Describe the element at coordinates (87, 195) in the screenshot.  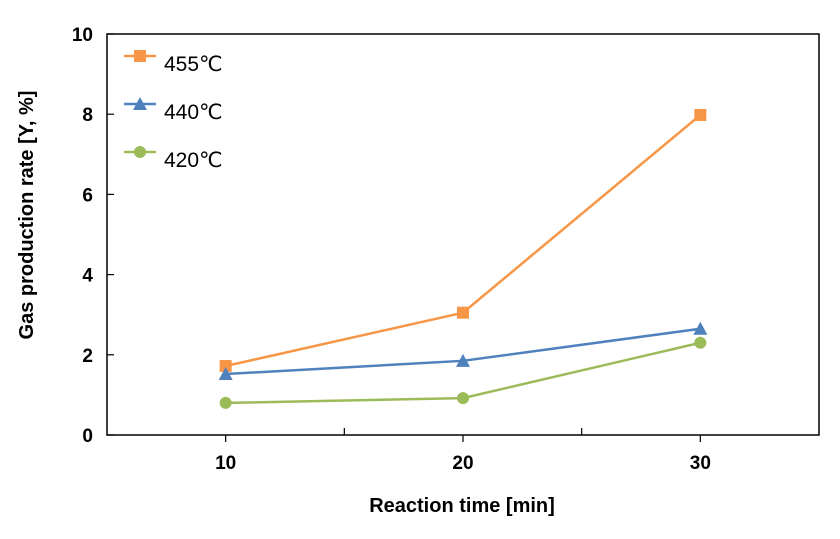
I see `y-tick-label: 6` at that location.